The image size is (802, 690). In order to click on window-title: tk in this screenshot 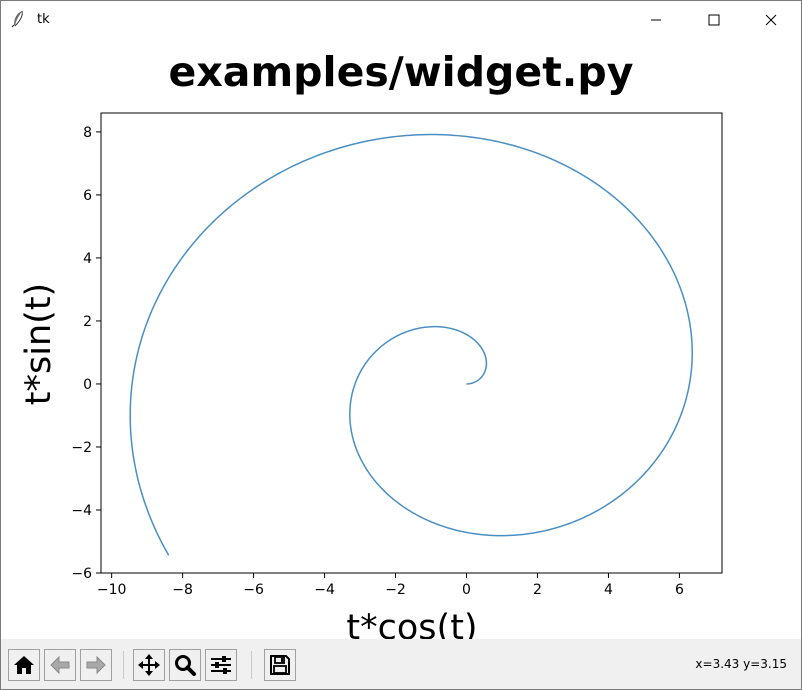, I will do `click(43, 19)`.